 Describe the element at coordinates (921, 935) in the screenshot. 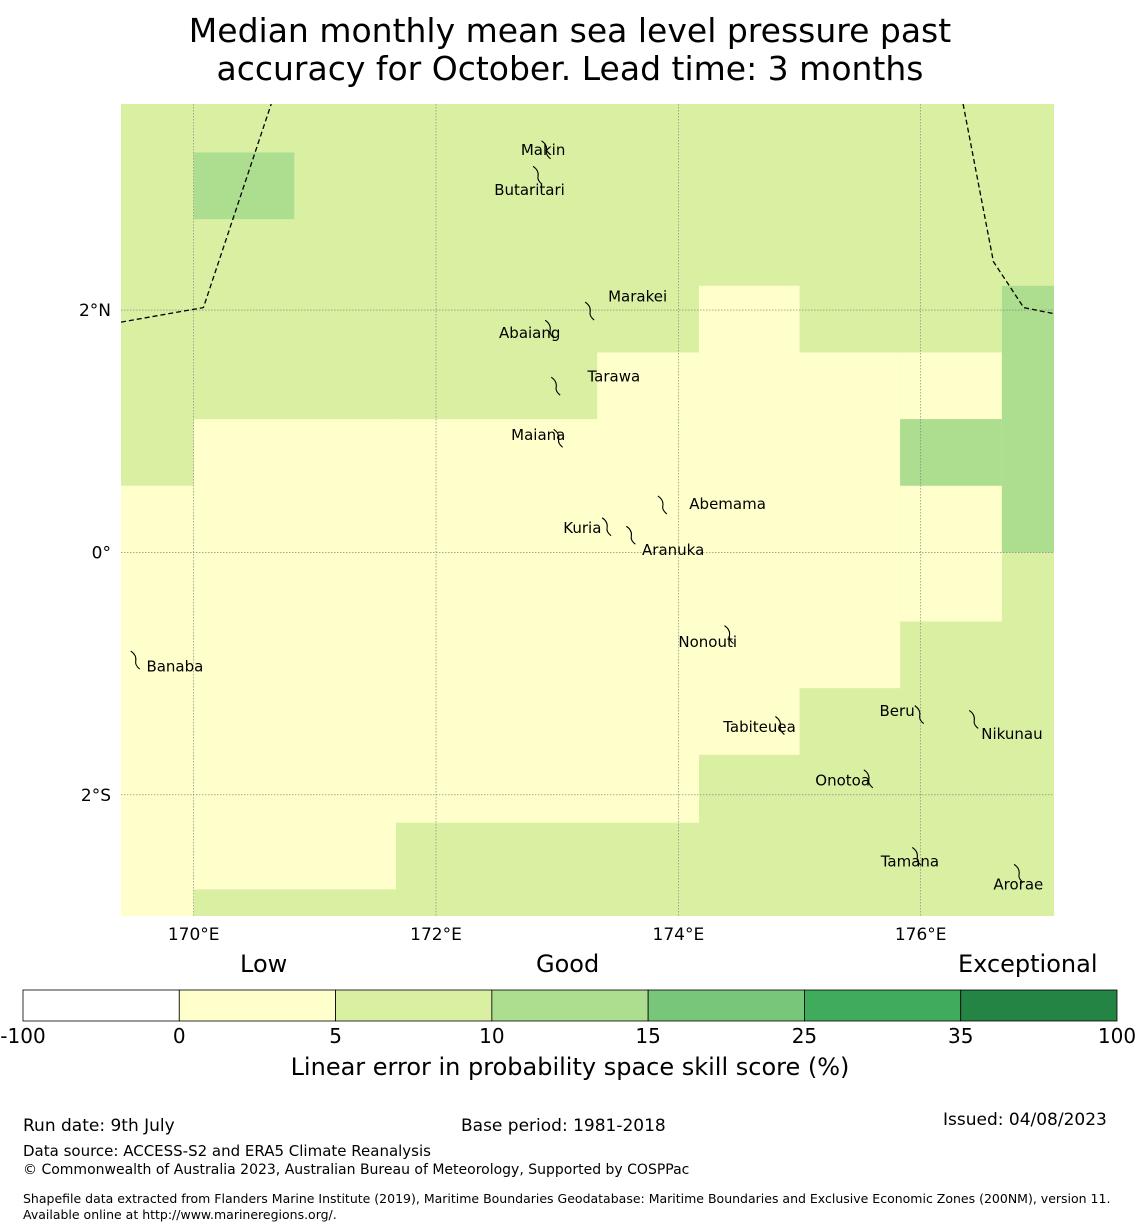

I see `x-tick-label: 176°E` at that location.